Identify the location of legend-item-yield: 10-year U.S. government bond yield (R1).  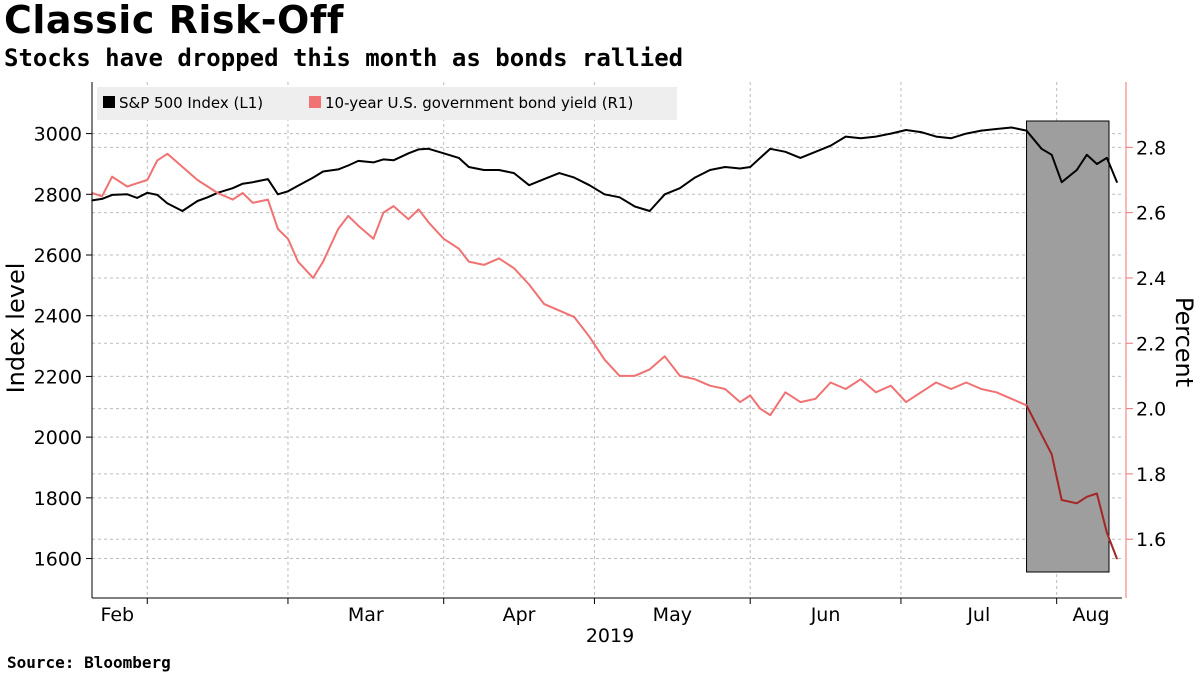
(471, 103).